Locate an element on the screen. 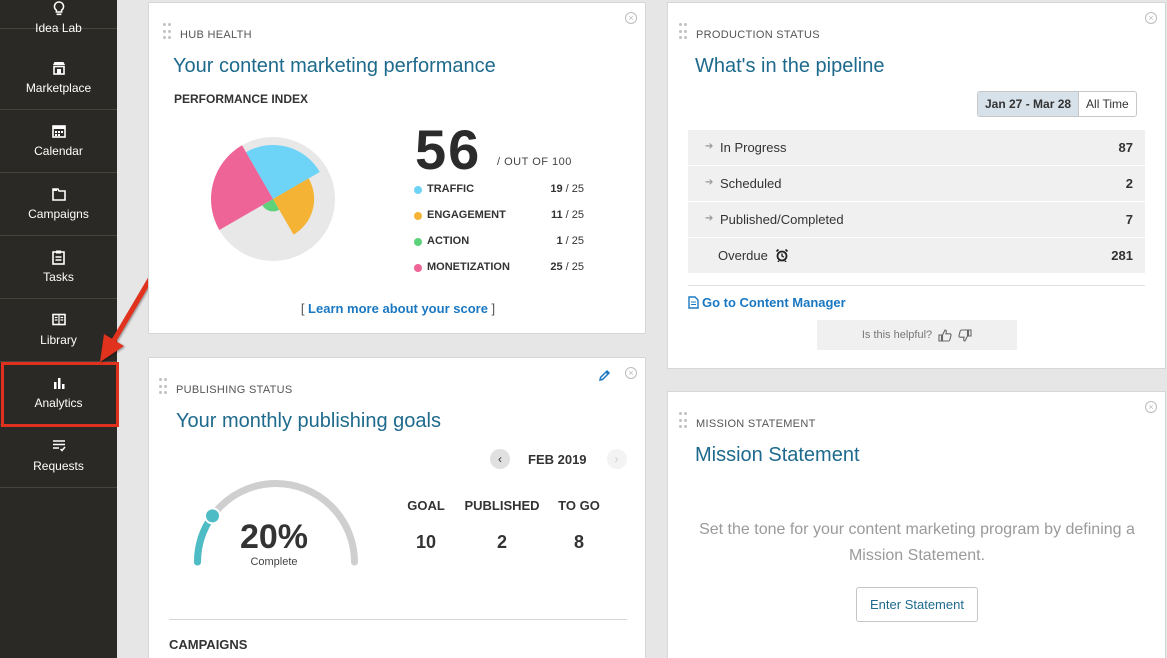 The width and height of the screenshot is (1167, 658). pipeline-row-scheduled: ➔ Scheduled 2 is located at coordinates (916, 184).